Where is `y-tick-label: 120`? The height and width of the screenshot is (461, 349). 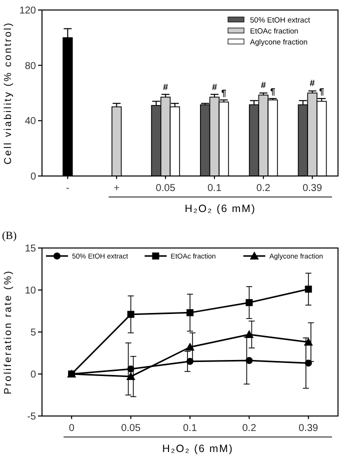 y-tick-label: 120 is located at coordinates (27, 11).